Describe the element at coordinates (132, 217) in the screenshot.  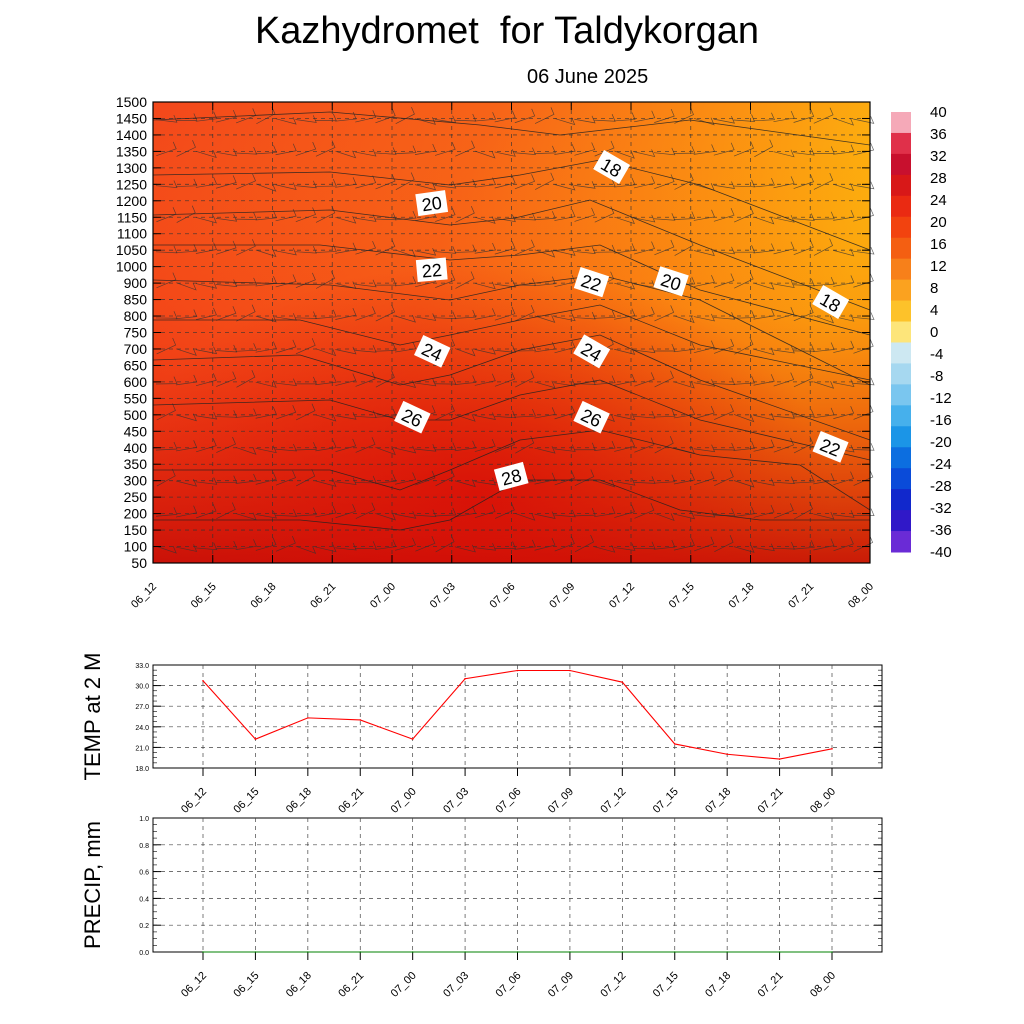
I see `y-tick-label: 1150` at that location.